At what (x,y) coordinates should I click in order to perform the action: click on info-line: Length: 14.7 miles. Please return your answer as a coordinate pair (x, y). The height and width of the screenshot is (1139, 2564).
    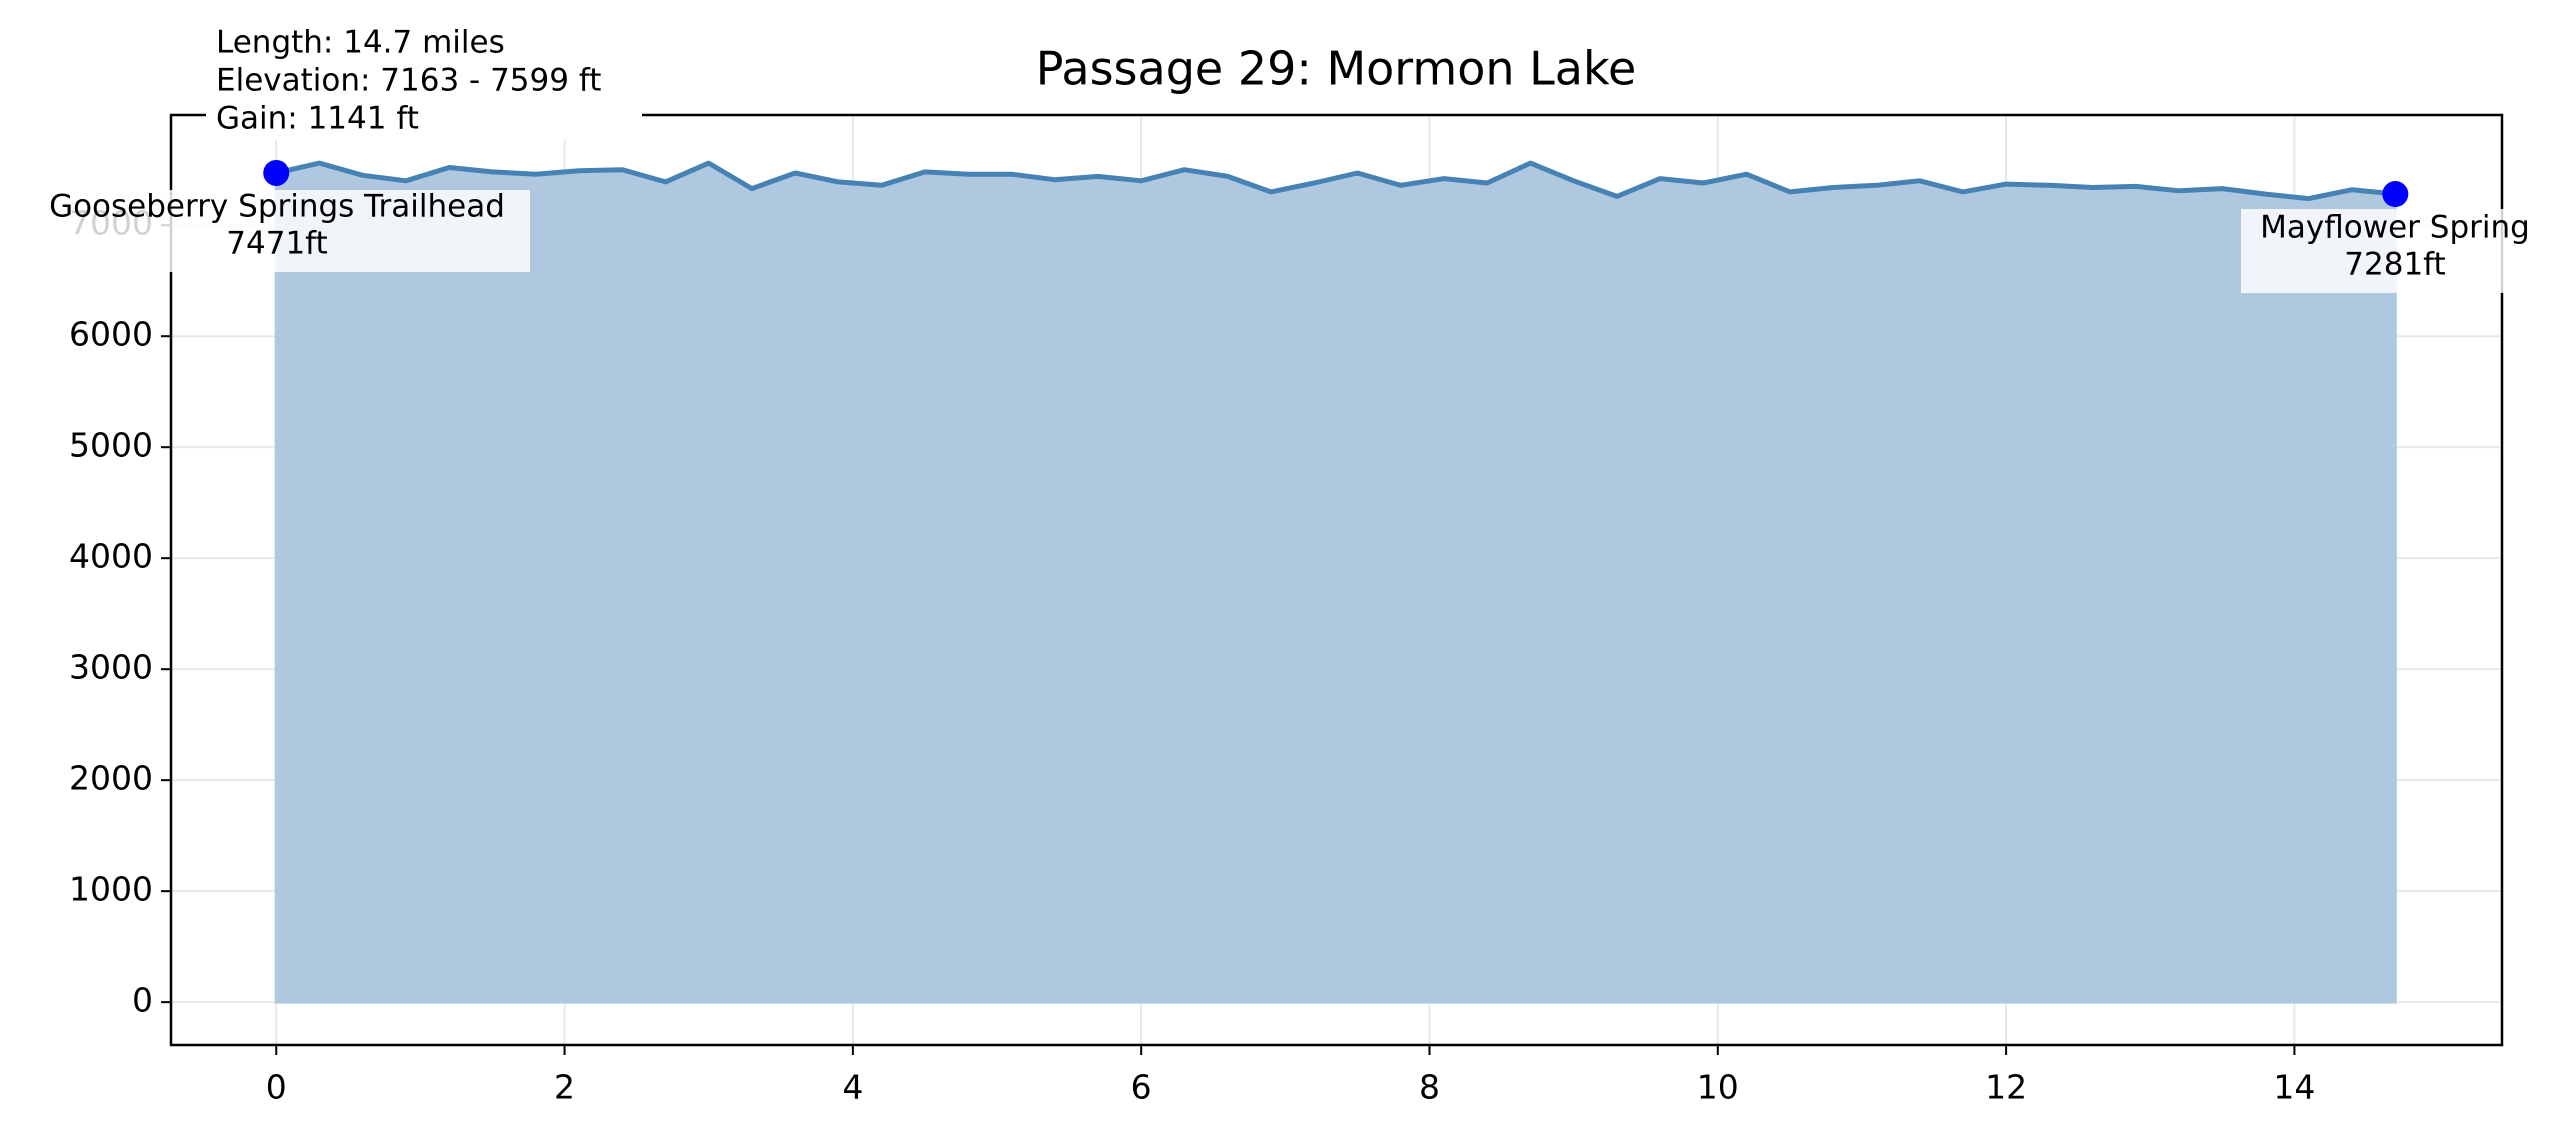
    Looking at the image, I should click on (360, 43).